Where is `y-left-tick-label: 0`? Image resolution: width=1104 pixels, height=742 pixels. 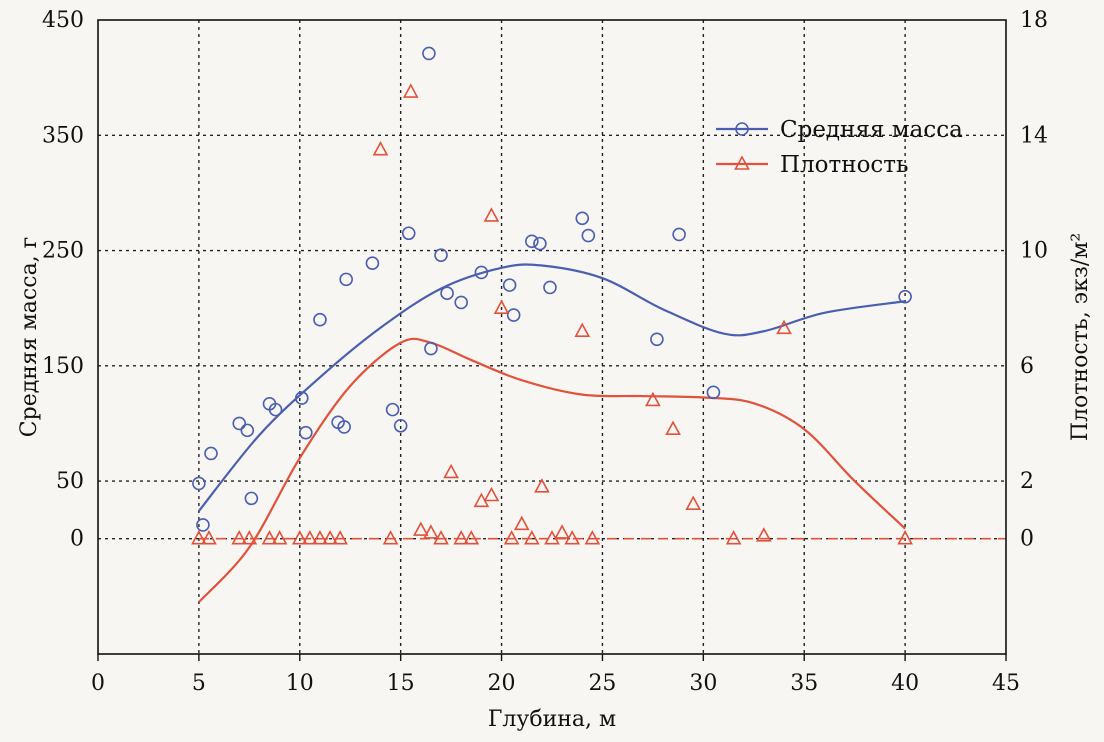
y-left-tick-label: 0 is located at coordinates (77, 539).